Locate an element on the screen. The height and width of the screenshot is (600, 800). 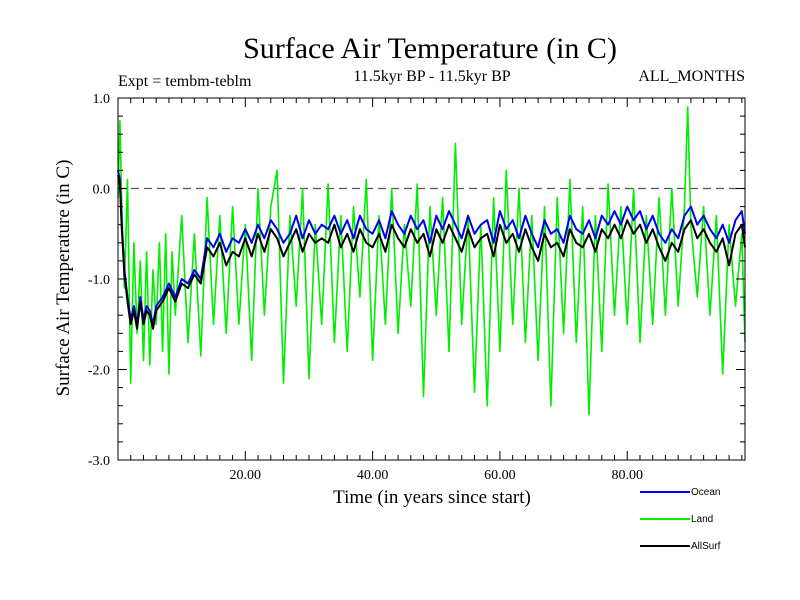
legend-label-allsurf: AllSurf is located at coordinates (706, 546).